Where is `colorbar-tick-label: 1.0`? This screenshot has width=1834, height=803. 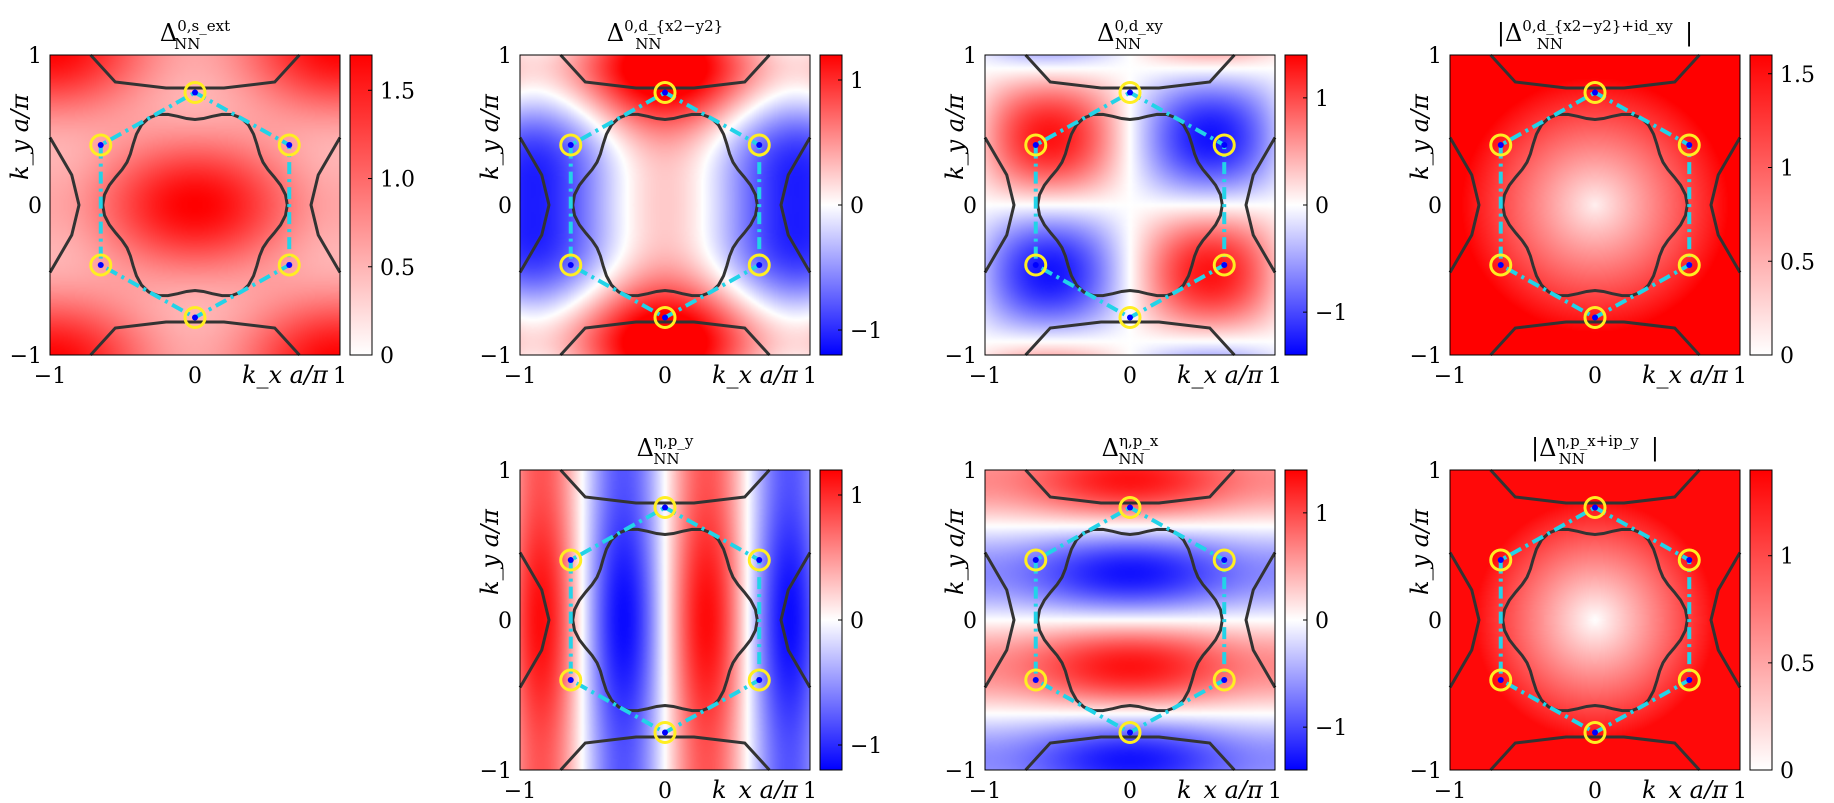 colorbar-tick-label: 1.0 is located at coordinates (397, 180).